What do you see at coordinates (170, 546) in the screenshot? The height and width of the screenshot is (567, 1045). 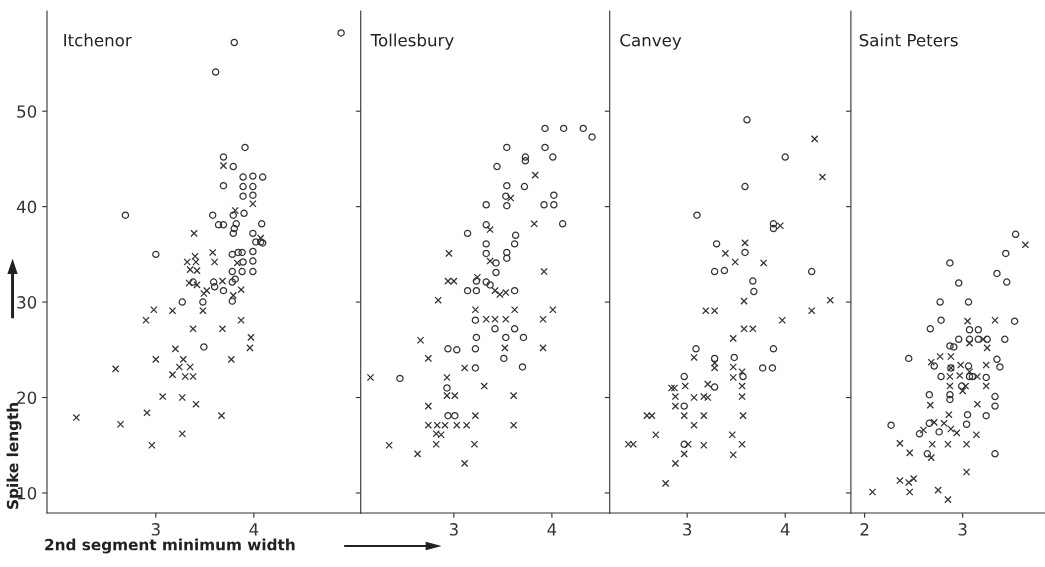 I see `x-axis-title: 2nd segment minimum width` at bounding box center [170, 546].